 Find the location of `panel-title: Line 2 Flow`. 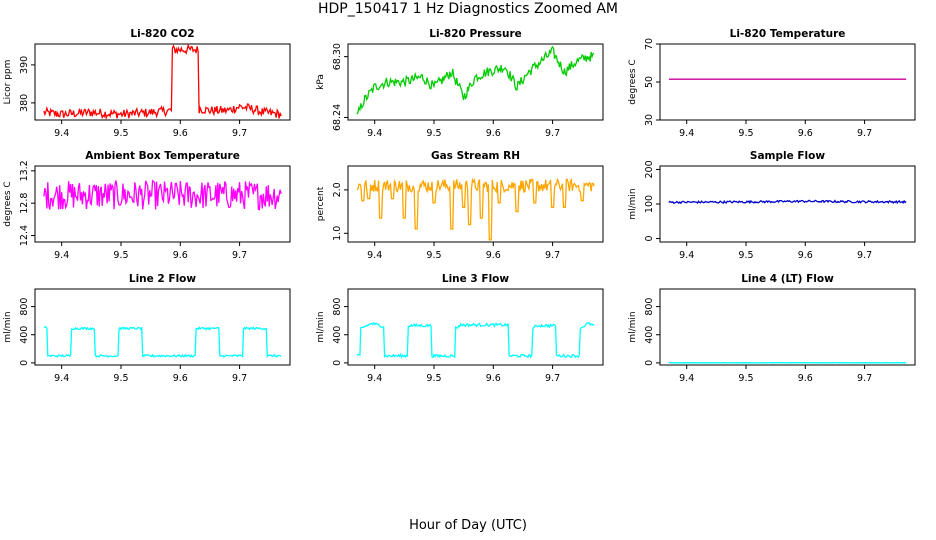

panel-title: Line 2 Flow is located at coordinates (162, 279).